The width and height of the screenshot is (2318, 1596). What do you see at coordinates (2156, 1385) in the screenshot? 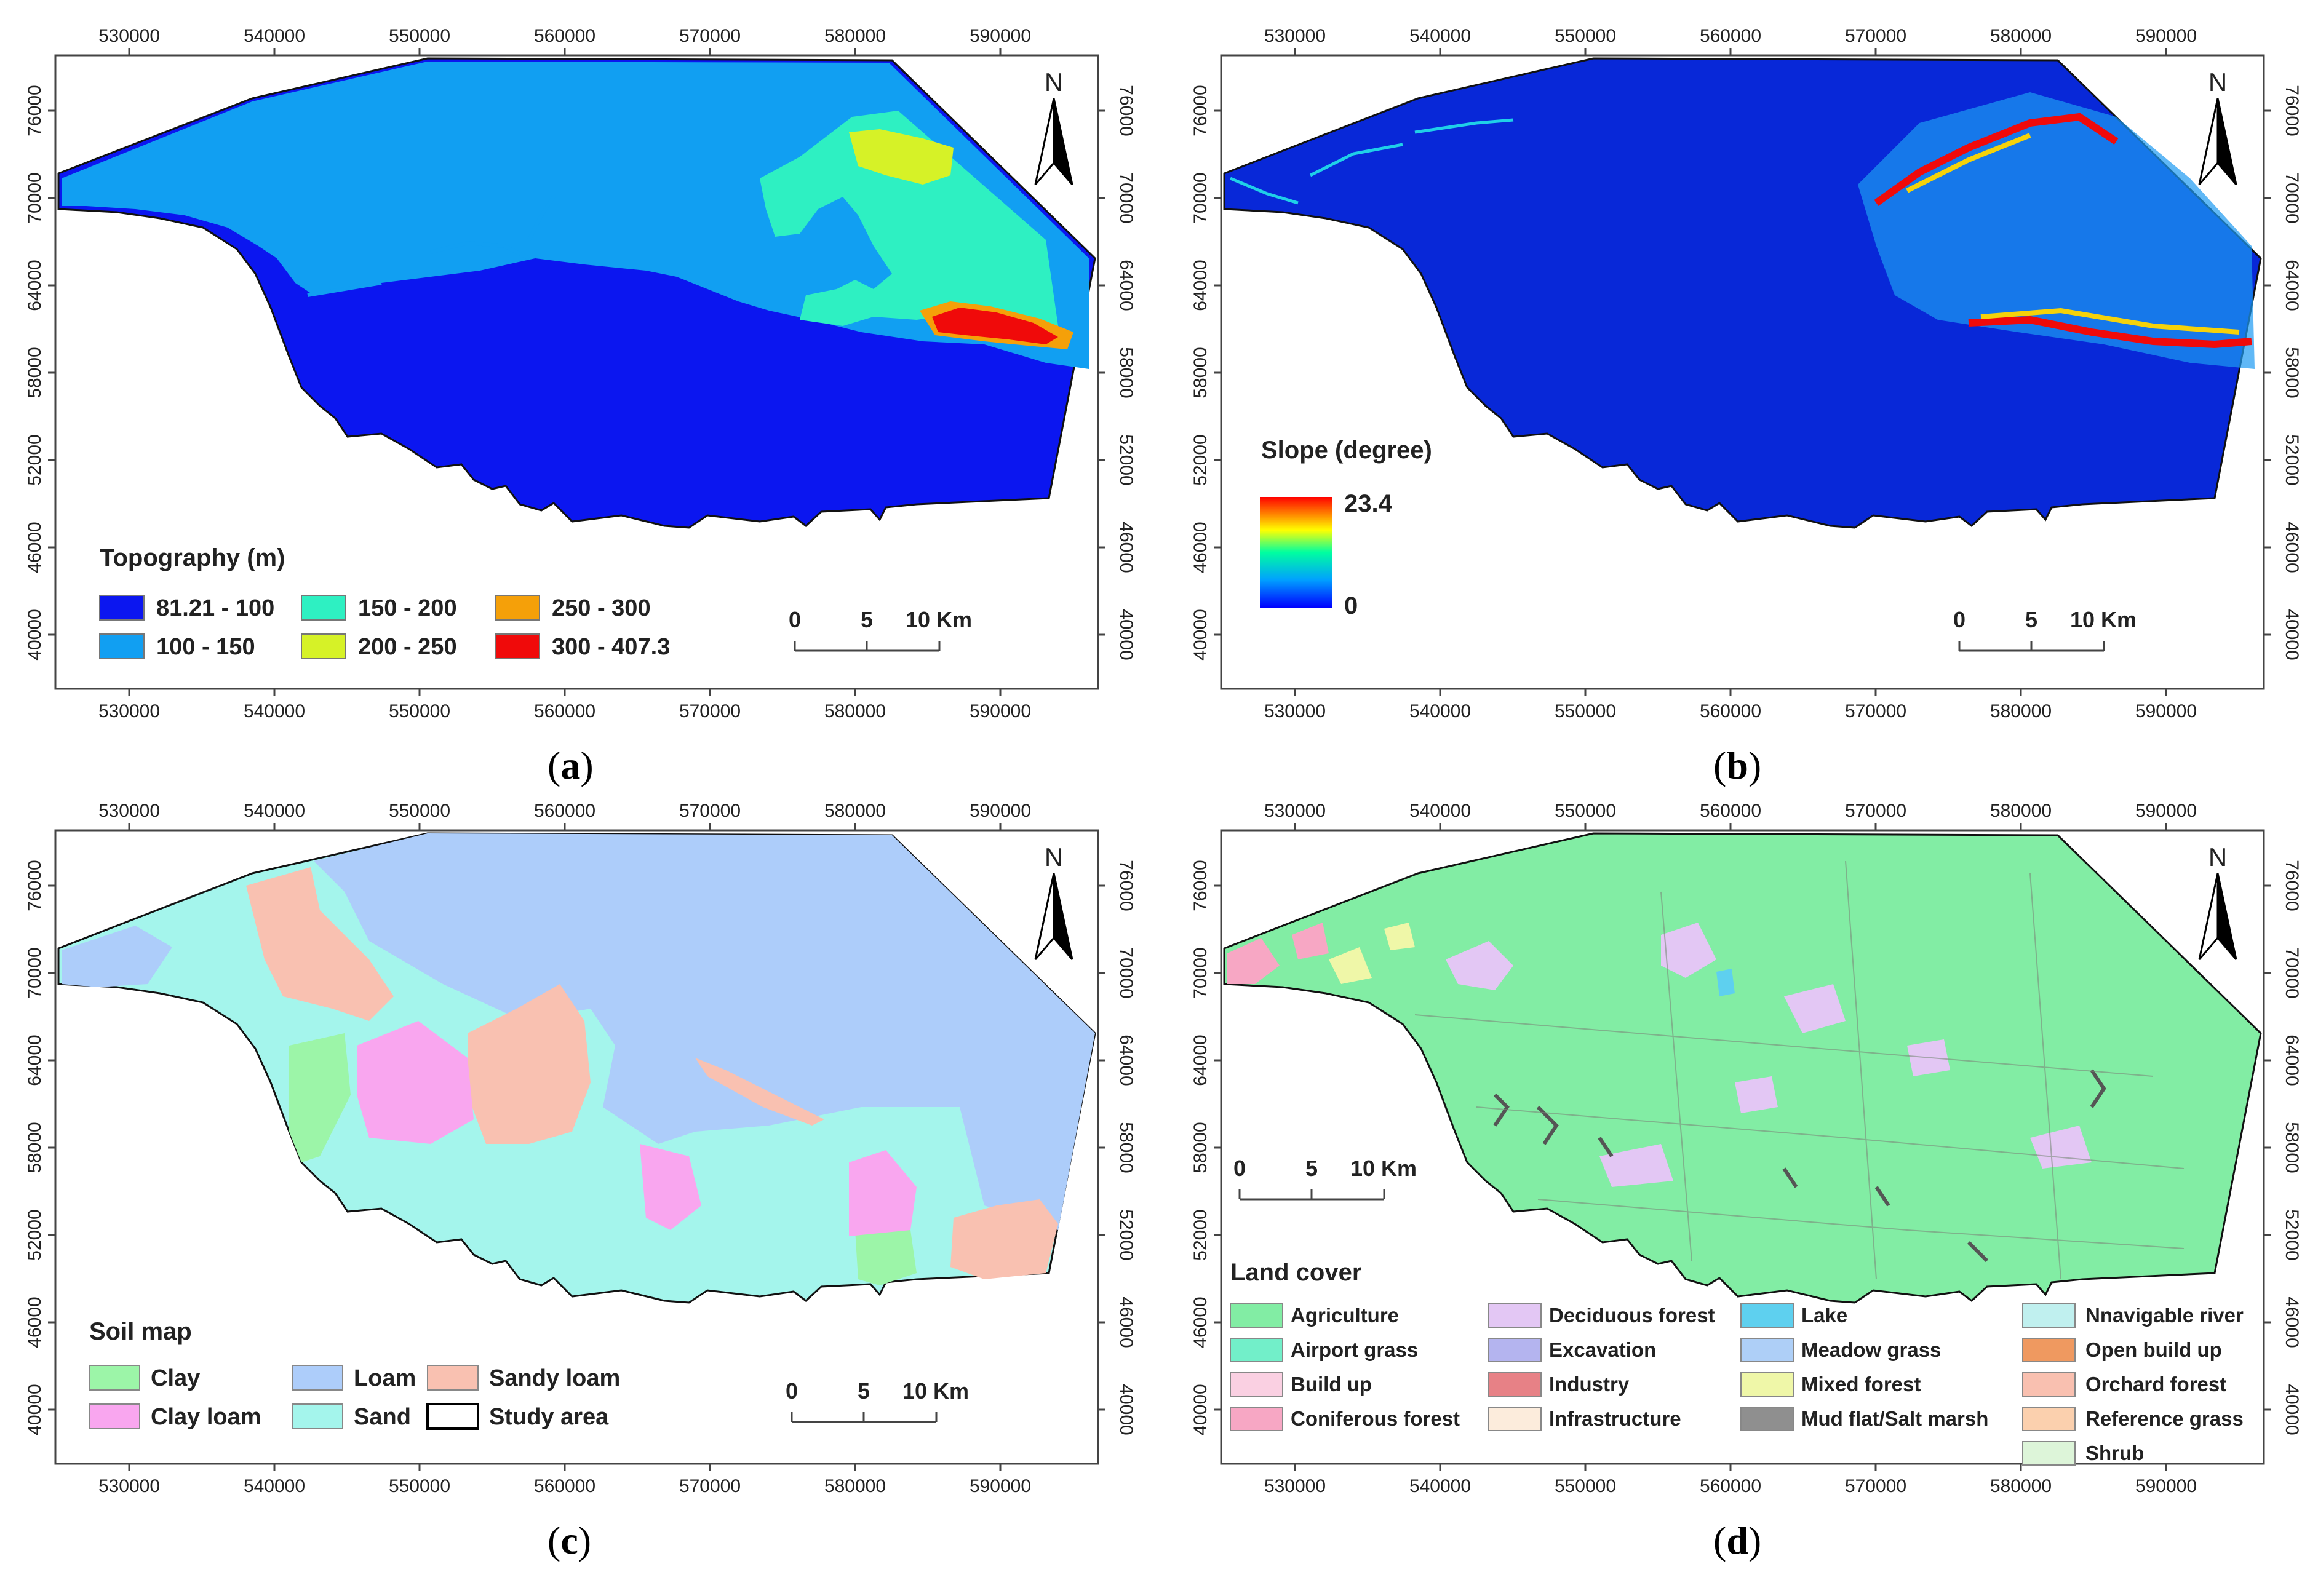
I see `legend-label-d: Orchard forest` at bounding box center [2156, 1385].